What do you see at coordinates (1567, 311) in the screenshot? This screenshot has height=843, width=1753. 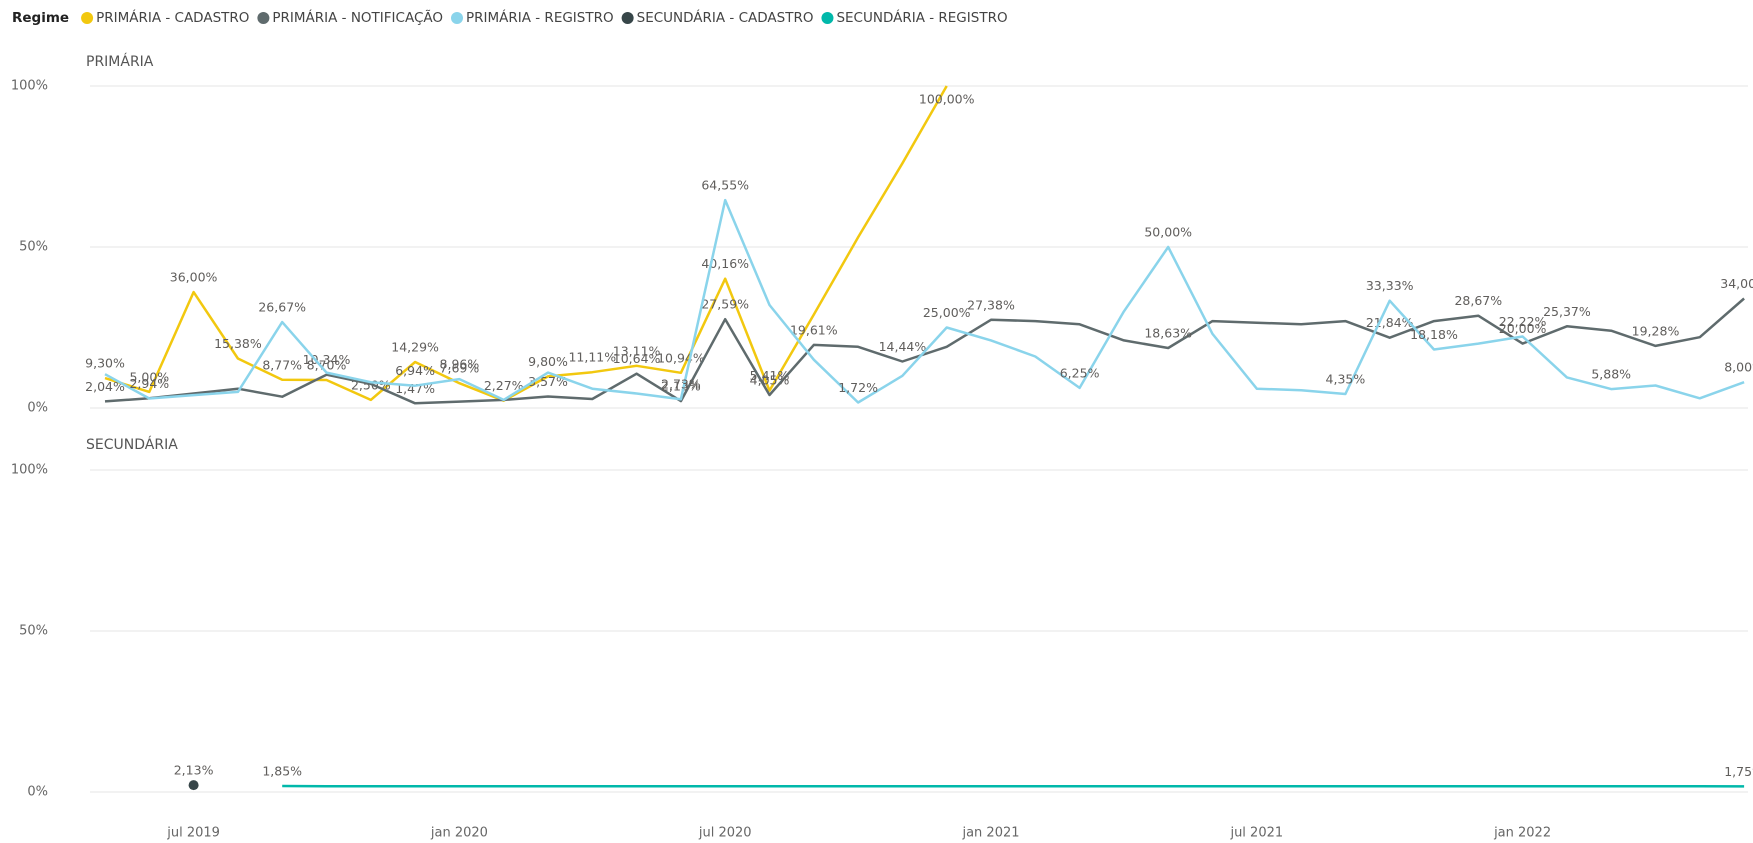 I see `data-label: 25,37%` at bounding box center [1567, 311].